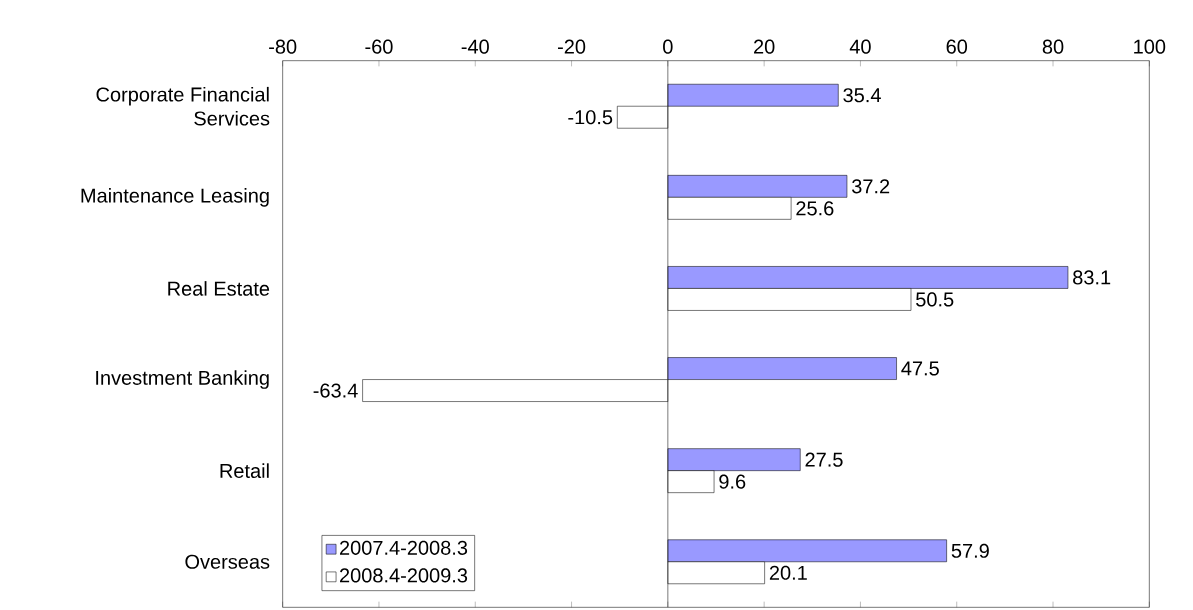 The image size is (1193, 610). I want to click on data-label: 27.5, so click(824, 459).